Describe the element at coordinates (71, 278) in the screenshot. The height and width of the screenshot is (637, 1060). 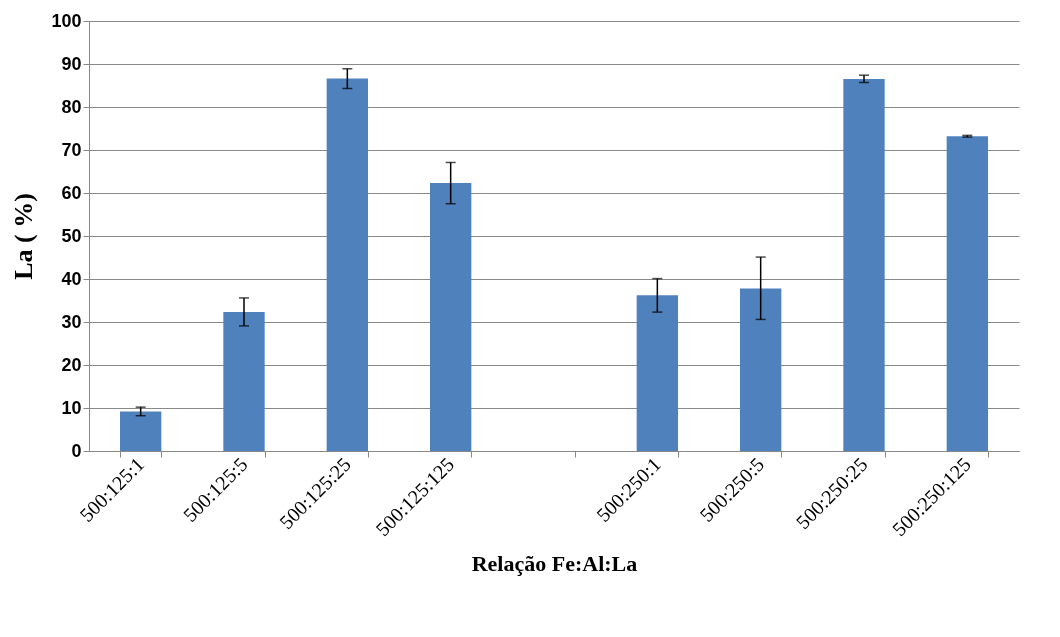
I see `y-tick-label: 40` at that location.